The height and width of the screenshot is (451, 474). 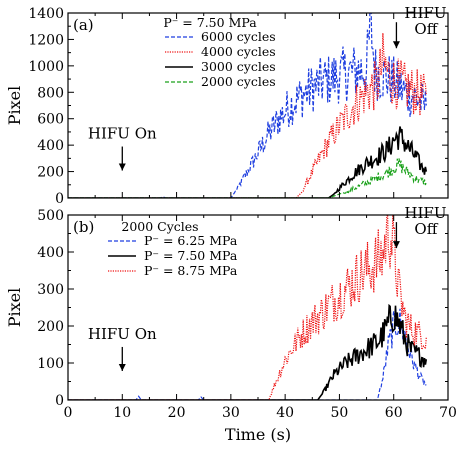 What do you see at coordinates (238, 36) in the screenshot?
I see `legend-entry: 6000 cycles` at bounding box center [238, 36].